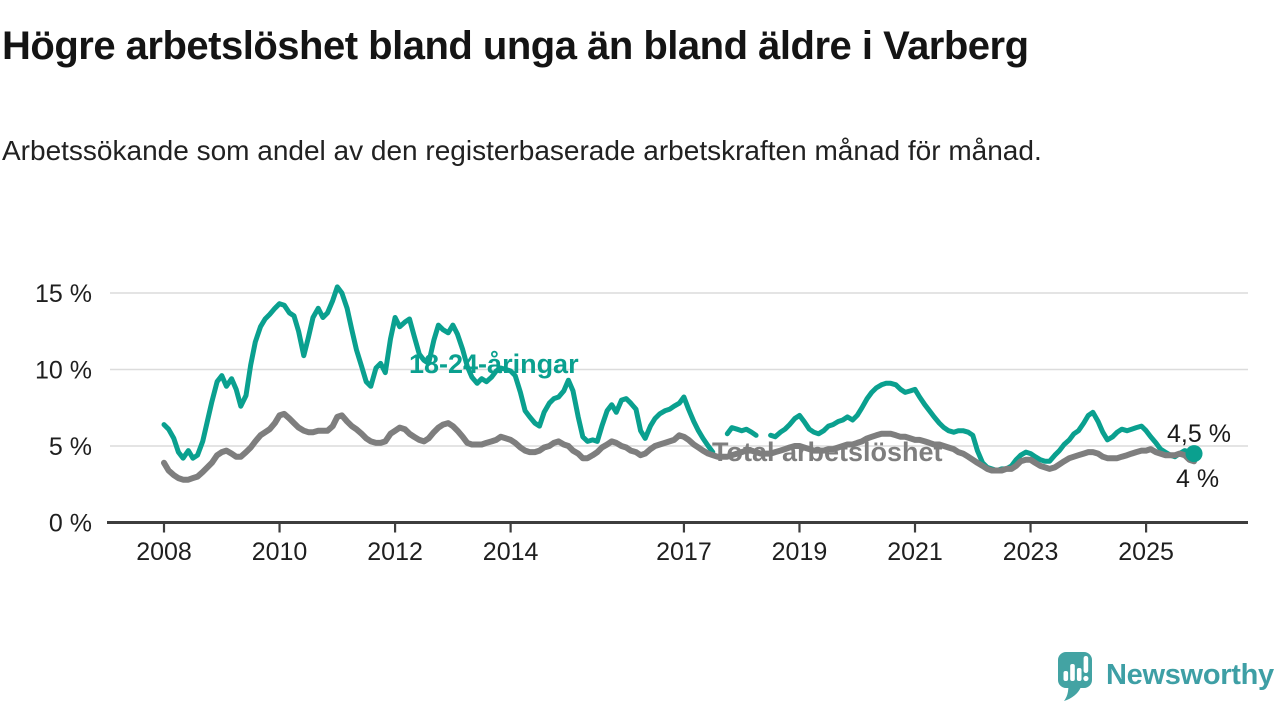 The width and height of the screenshot is (1280, 720). Describe the element at coordinates (280, 552) in the screenshot. I see `x-tick-label-2010: 2010` at that location.